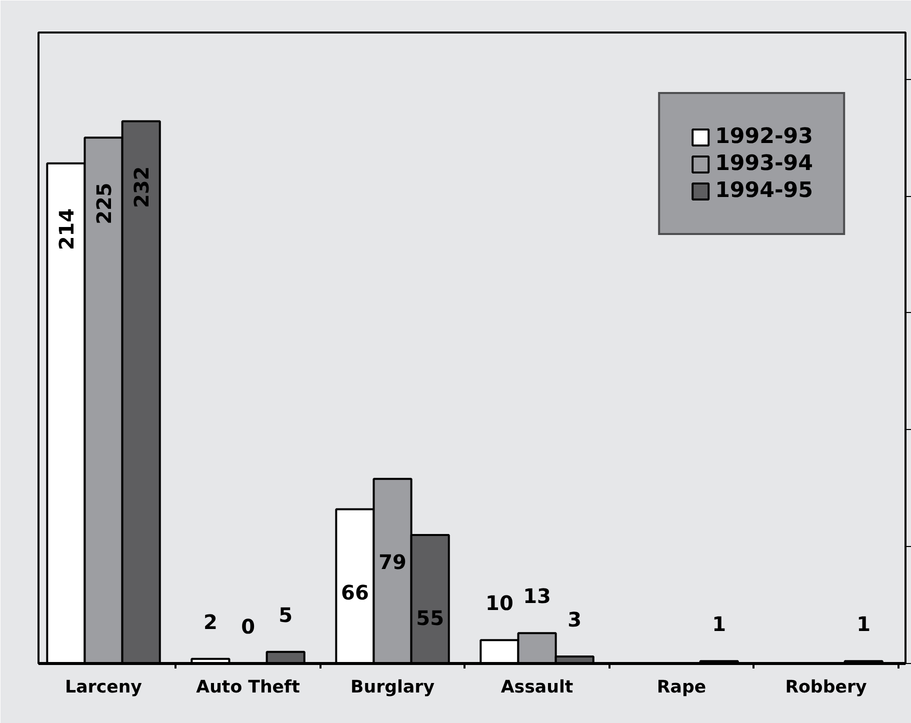 This screenshot has height=723, width=911. What do you see at coordinates (142, 187) in the screenshot?
I see `data-label: 232` at bounding box center [142, 187].